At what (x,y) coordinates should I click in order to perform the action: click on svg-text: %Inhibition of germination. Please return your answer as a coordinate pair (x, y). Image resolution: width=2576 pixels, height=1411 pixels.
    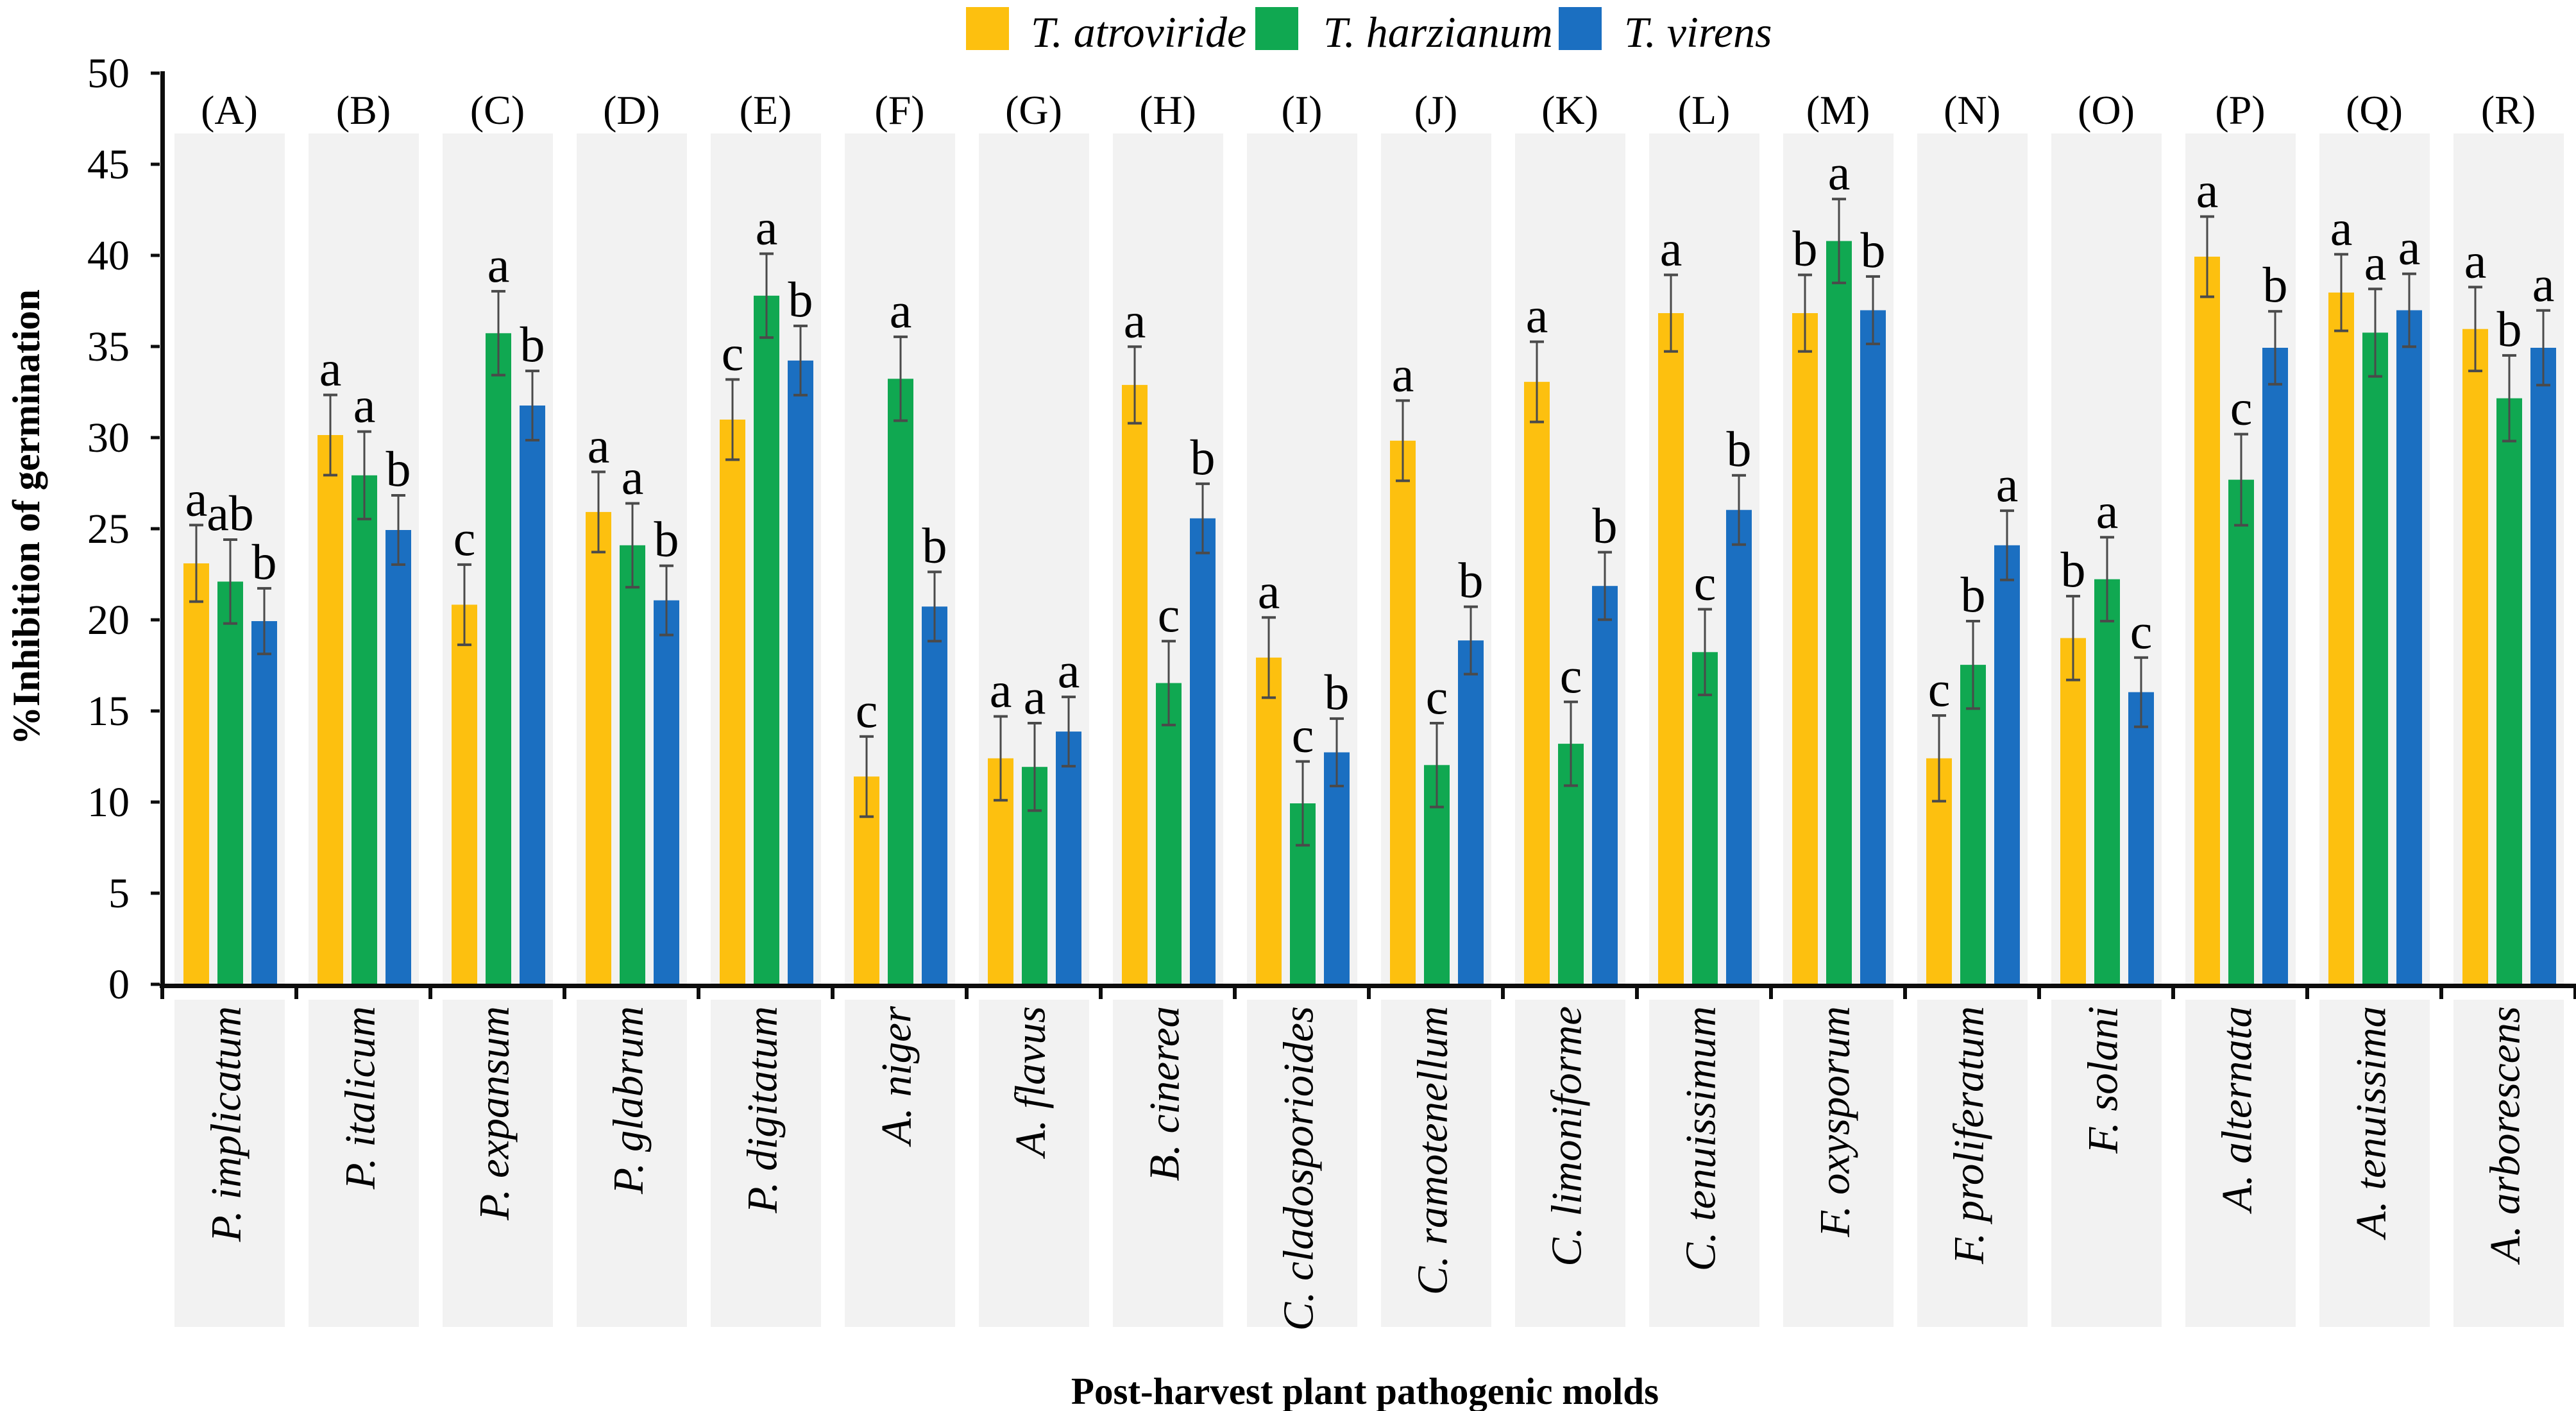
    Looking at the image, I should click on (26, 517).